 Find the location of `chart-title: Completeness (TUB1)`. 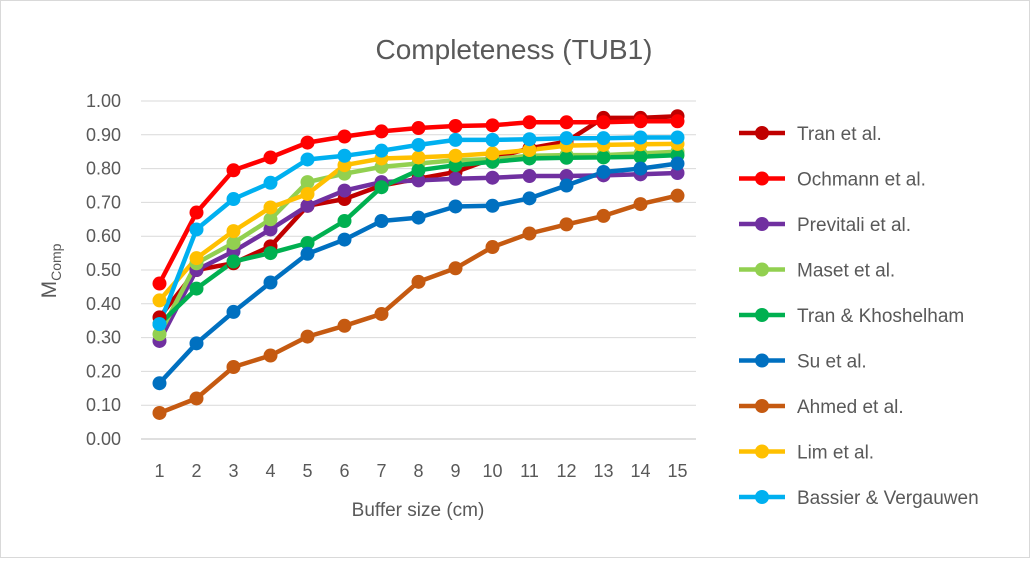

chart-title: Completeness (TUB1) is located at coordinates (514, 49).